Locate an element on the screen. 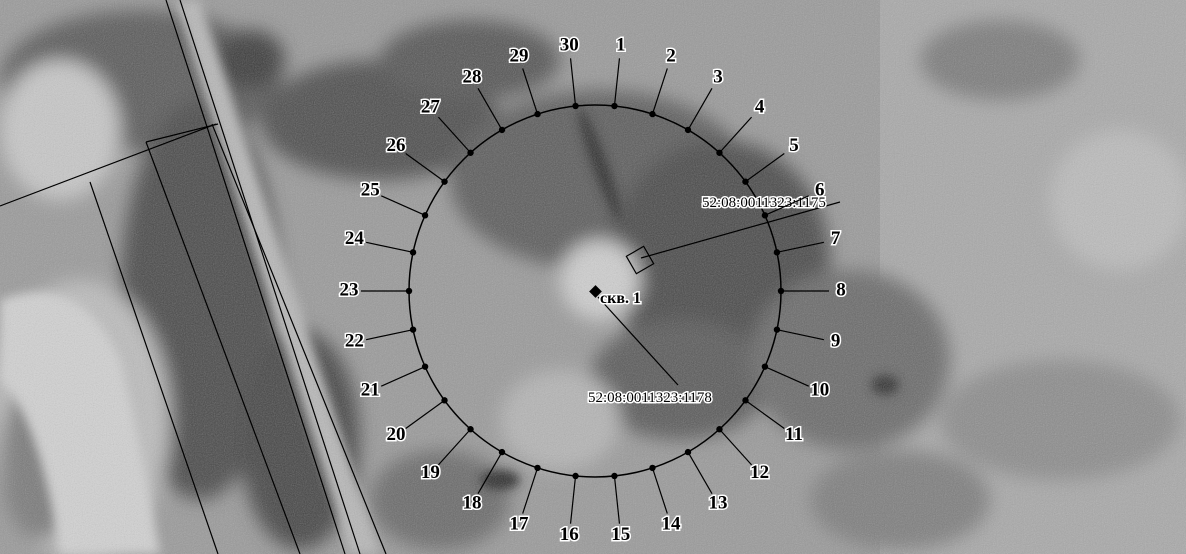 The width and height of the screenshot is (1186, 554). point-label-2: 2 is located at coordinates (671, 55).